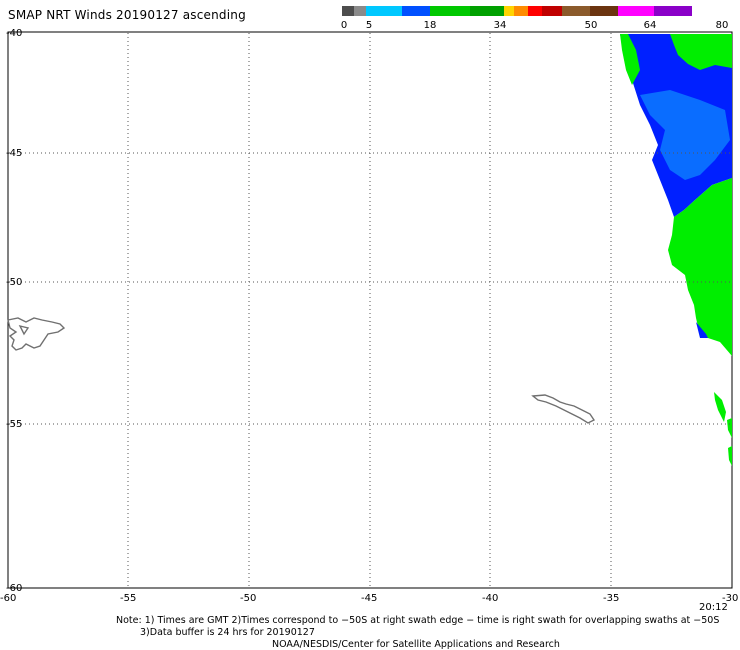 Image resolution: width=740 pixels, height=650 pixels. Describe the element at coordinates (369, 25) in the screenshot. I see `color-scale-label: 5` at that location.